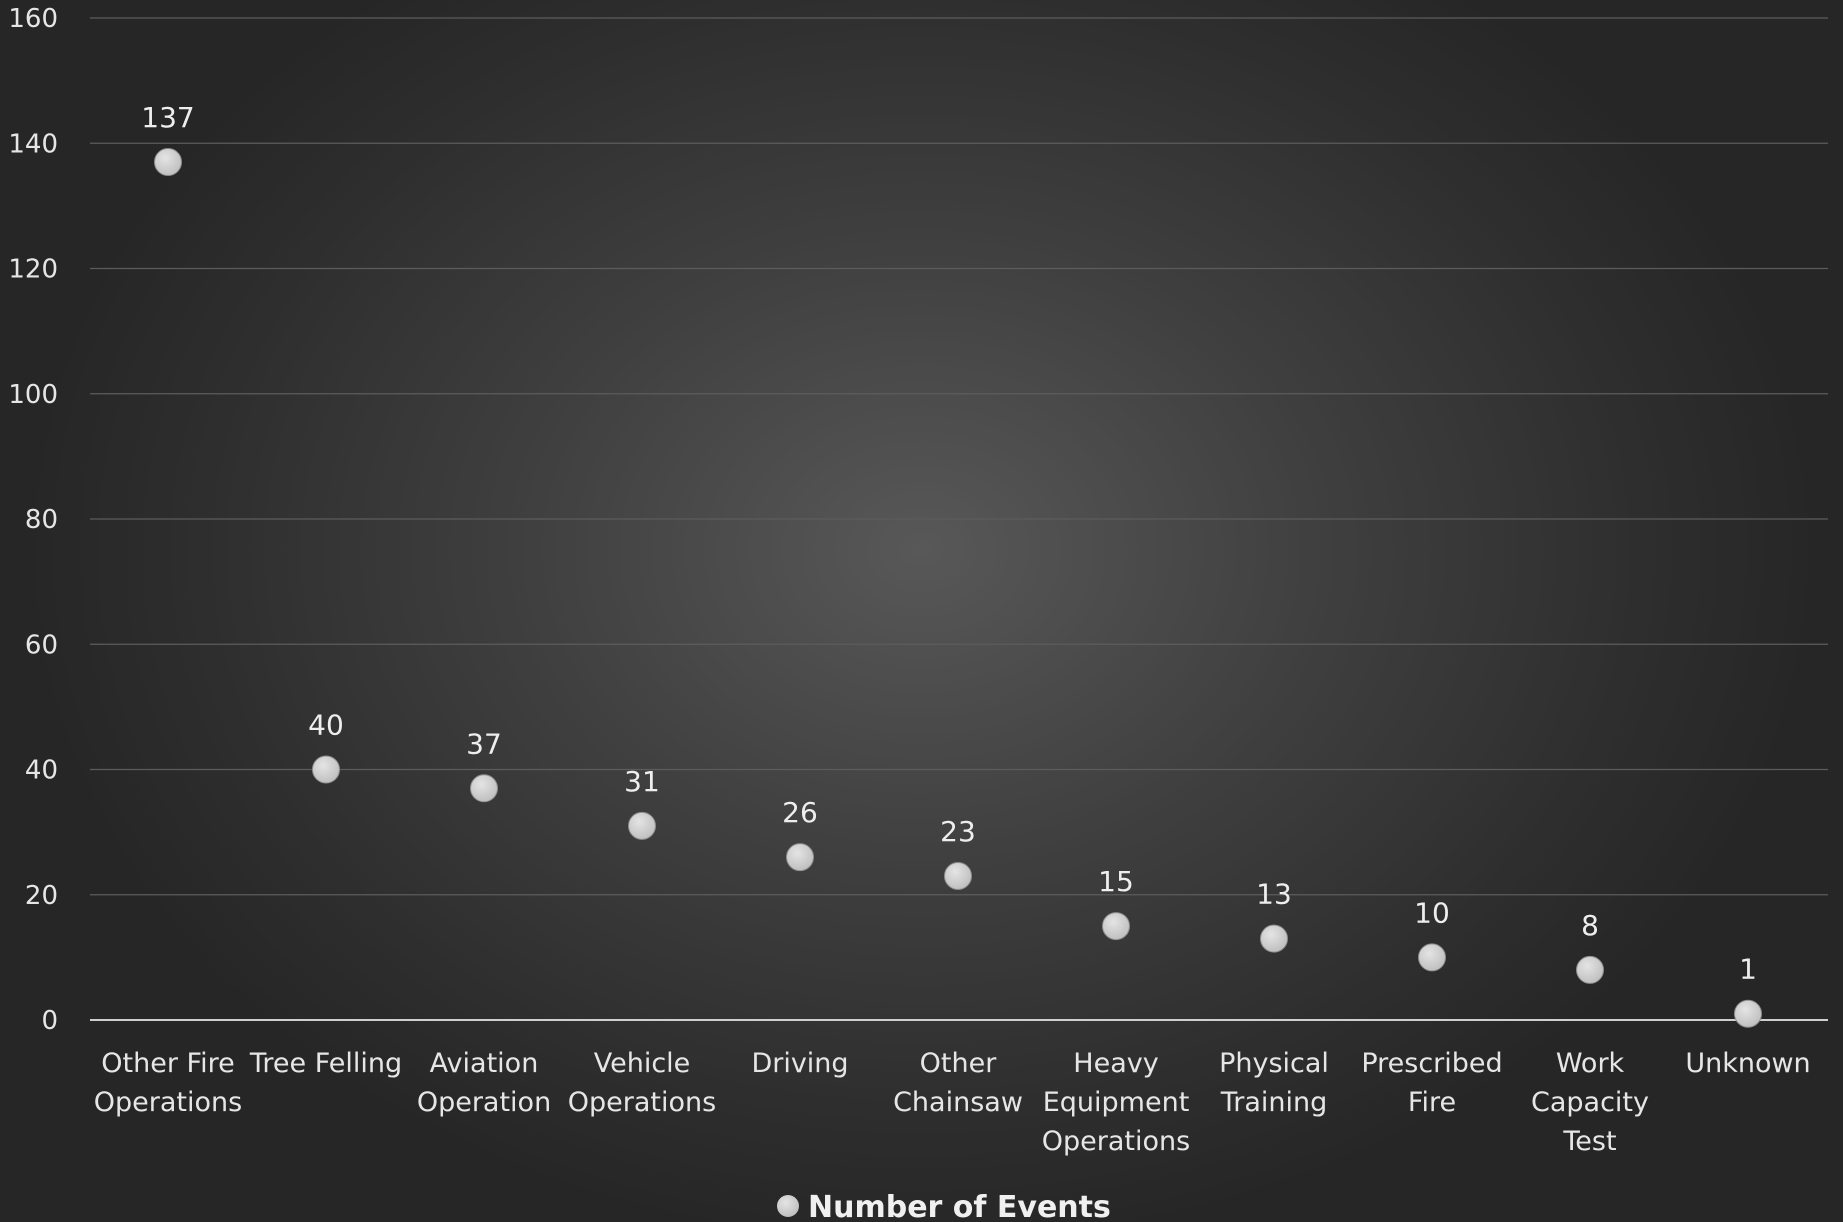 Image resolution: width=1843 pixels, height=1222 pixels. Describe the element at coordinates (49, 1021) in the screenshot. I see `y-tick-label: 0` at that location.